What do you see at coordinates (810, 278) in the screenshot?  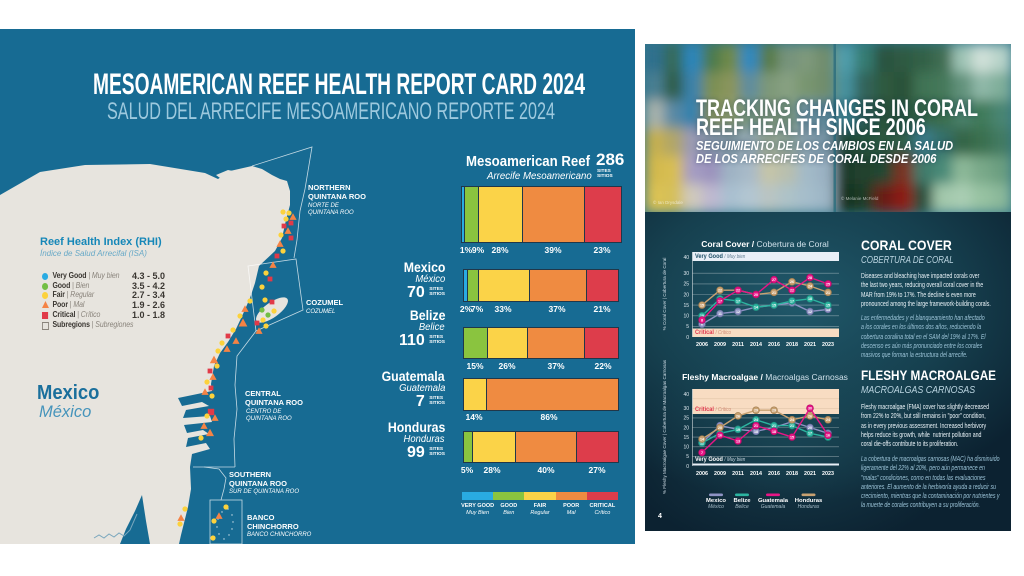 I see `svg-text: 28` at bounding box center [810, 278].